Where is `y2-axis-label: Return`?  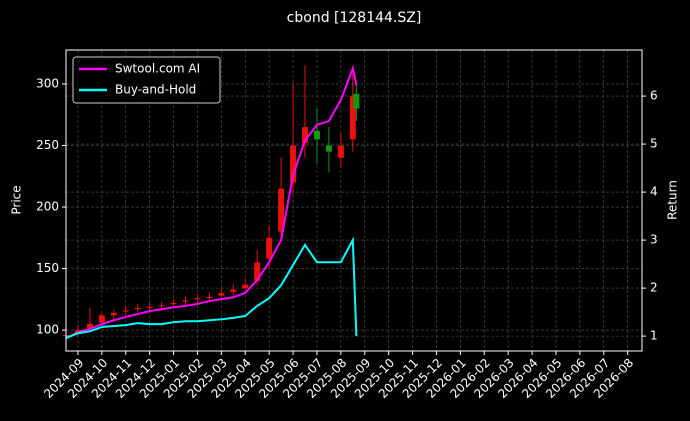
y2-axis-label: Return is located at coordinates (673, 200).